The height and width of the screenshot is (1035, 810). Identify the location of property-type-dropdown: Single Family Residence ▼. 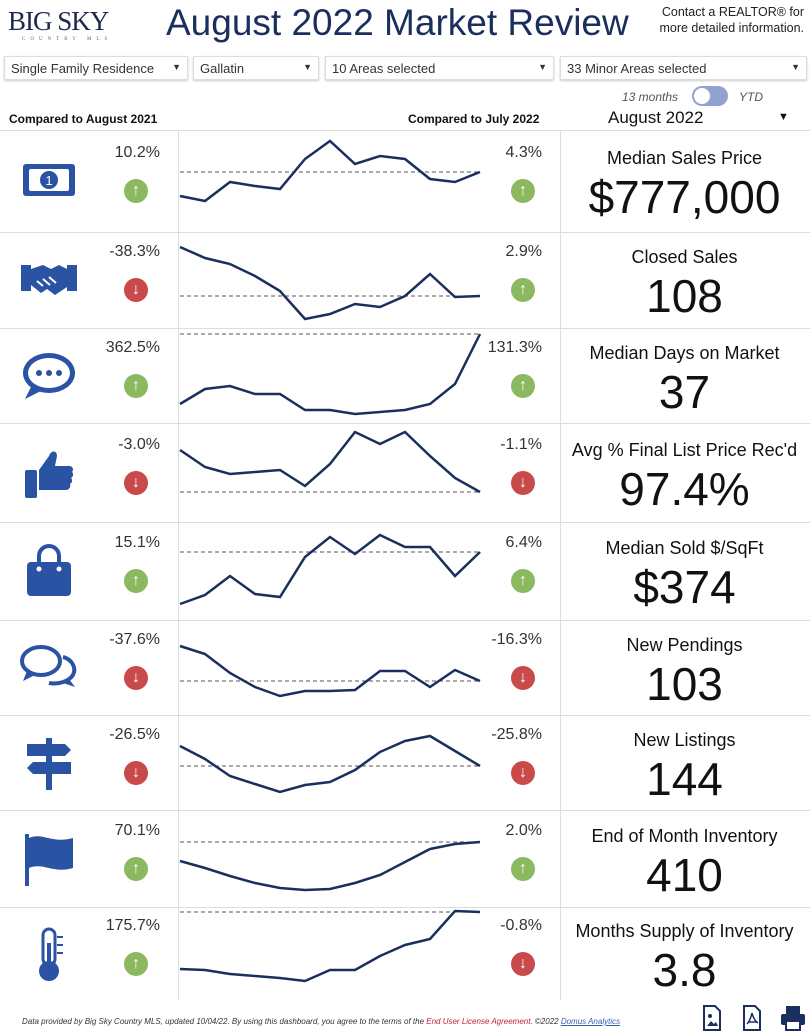
(96, 68).